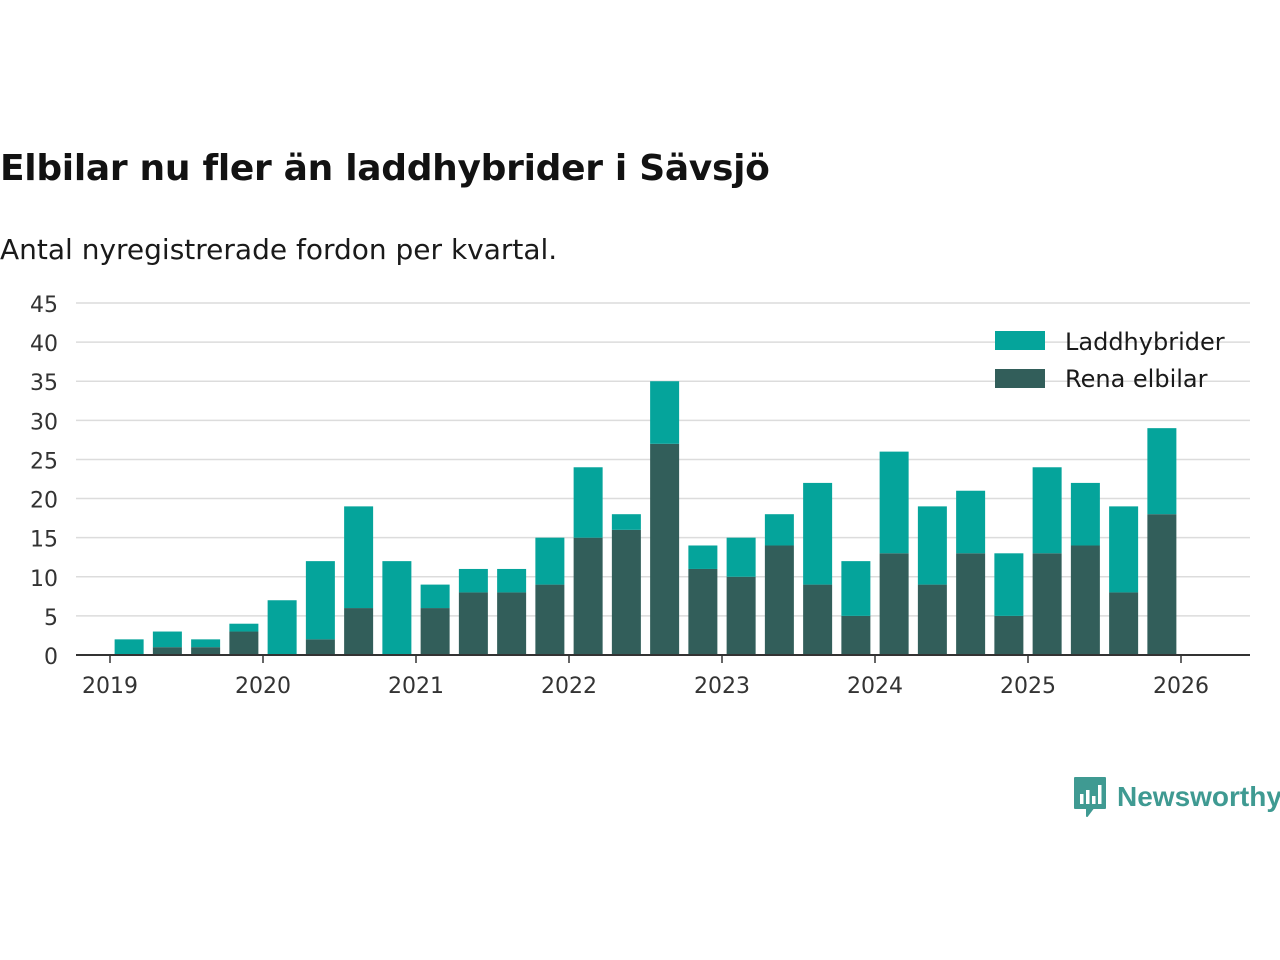 Image resolution: width=1280 pixels, height=960 pixels. Describe the element at coordinates (44, 461) in the screenshot. I see `y-tick-label: 25` at that location.